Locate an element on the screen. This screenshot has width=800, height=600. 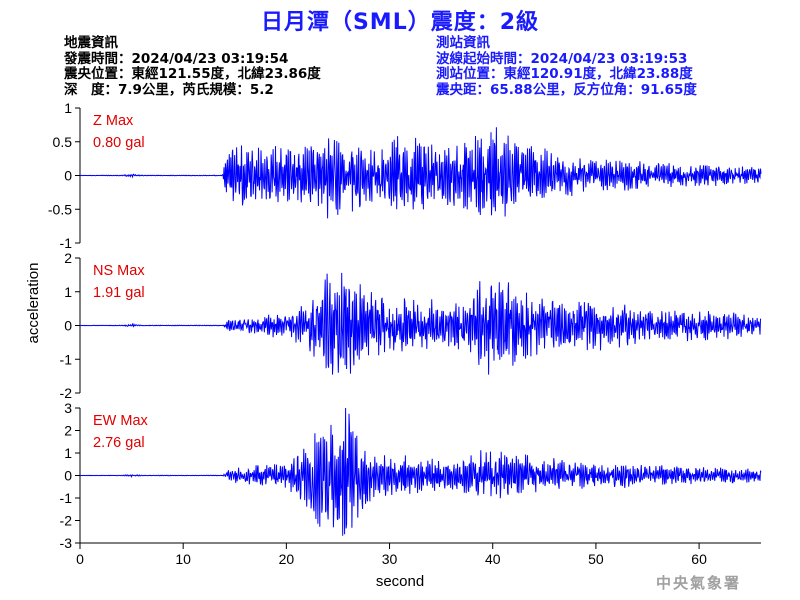
wave-start-time: 波線起始時間：2024/04/23 03:19:53 is located at coordinates (562, 58).